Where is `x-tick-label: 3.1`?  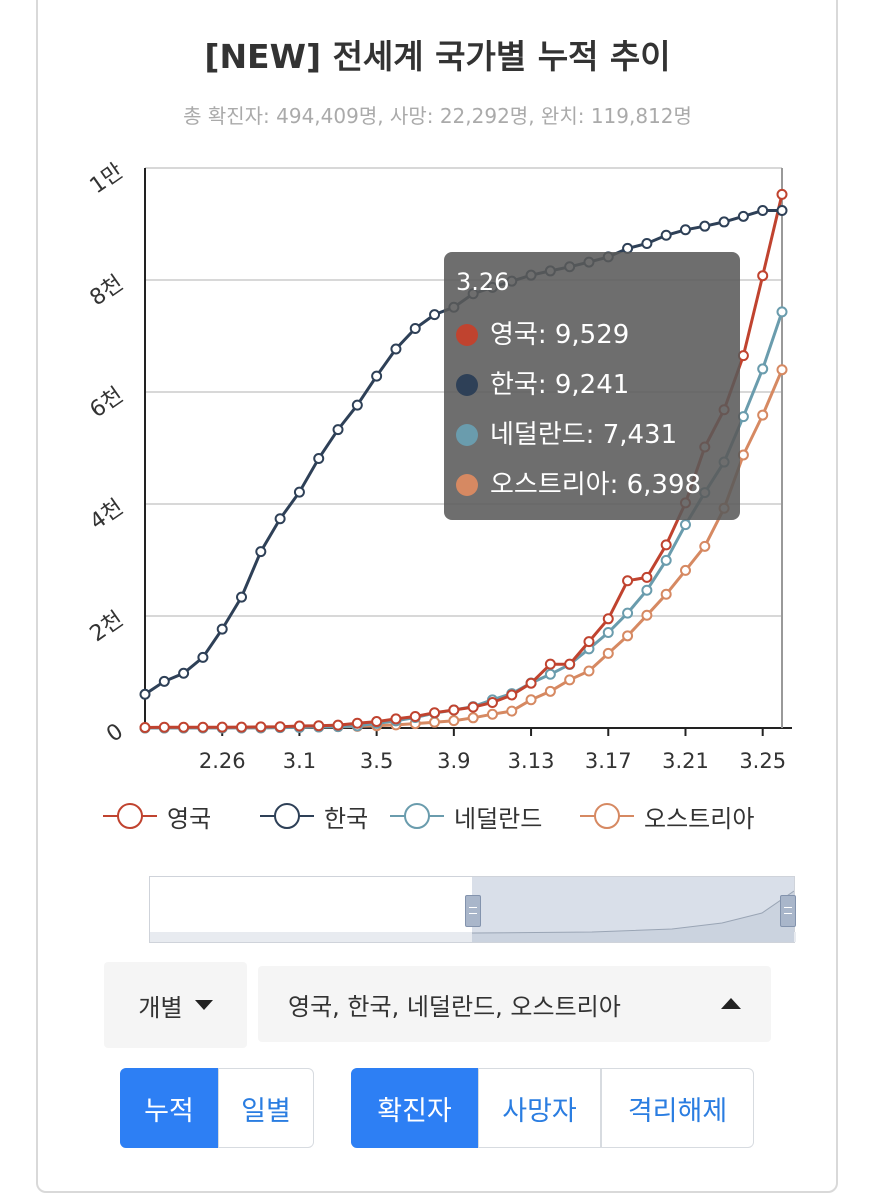 x-tick-label: 3.1 is located at coordinates (299, 761).